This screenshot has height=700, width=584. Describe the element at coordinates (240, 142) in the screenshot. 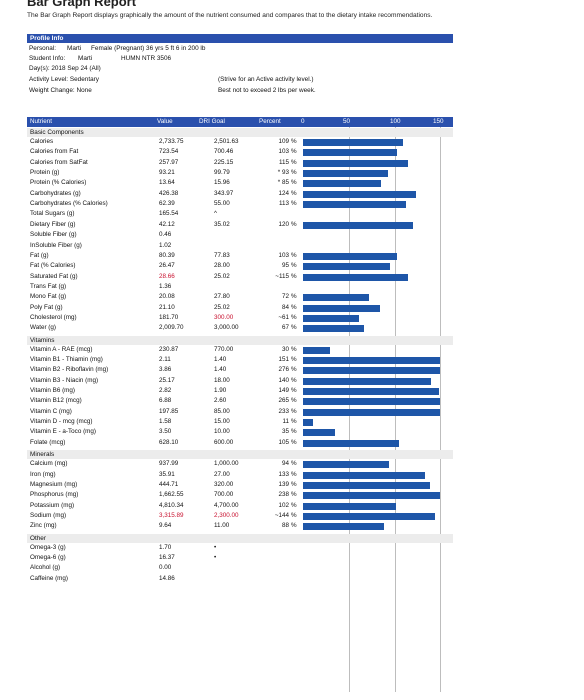

I see `table-row: Calories 2,733.75 2,501.63 109%` at that location.